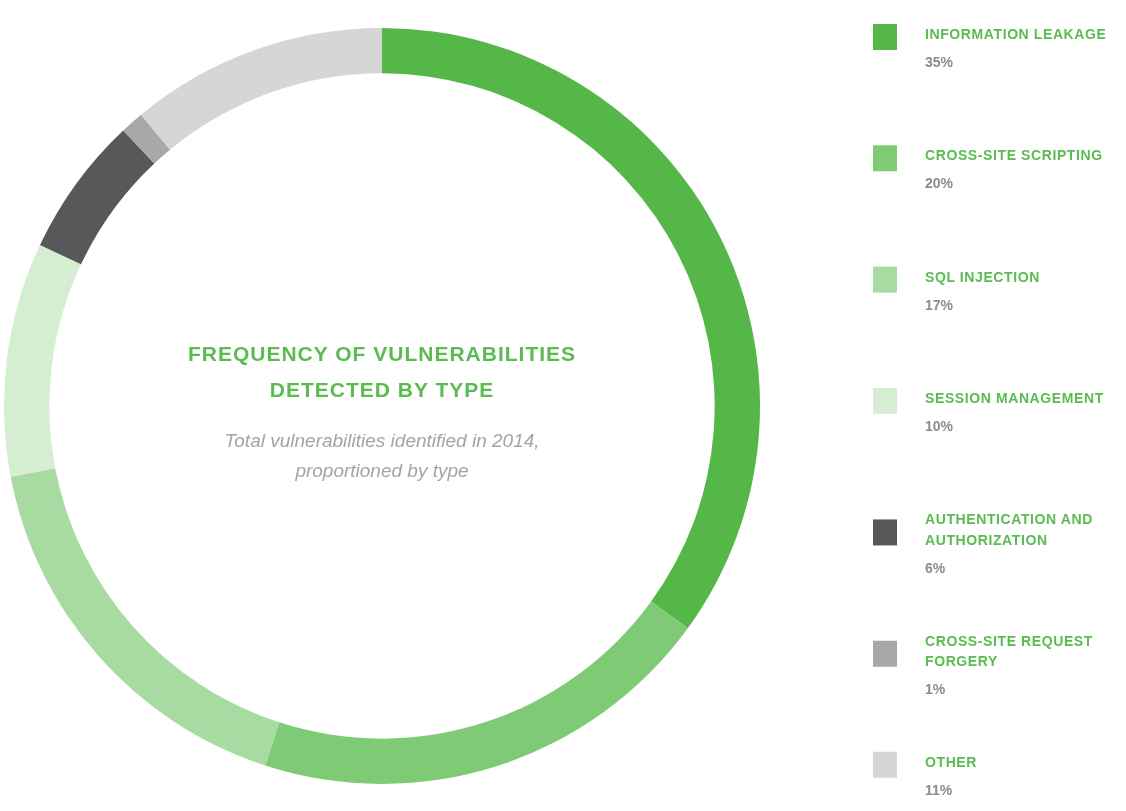 This screenshot has height=811, width=1126. What do you see at coordinates (935, 567) in the screenshot?
I see `data-label: 6%` at bounding box center [935, 567].